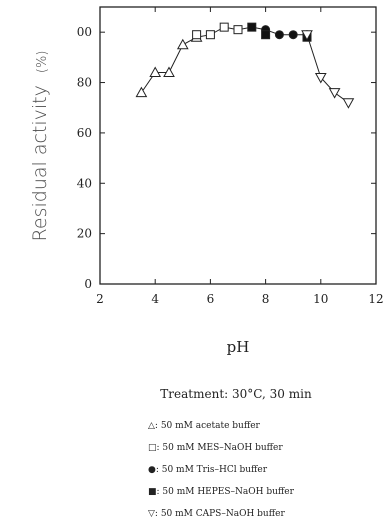 The width and height of the screenshot is (388, 525). Describe the element at coordinates (236, 394) in the screenshot. I see `treatment-annotation: Treatment: 30°C, 30 min` at that location.